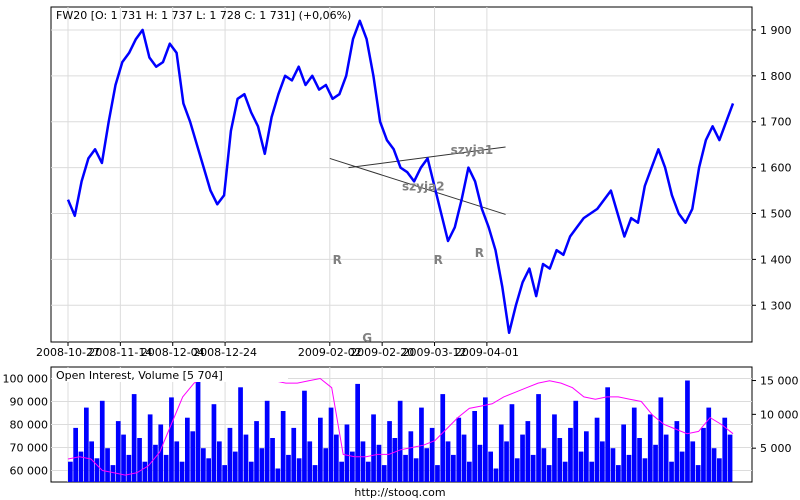  Describe the element at coordinates (435, 352) in the screenshot. I see `date-tick-label: 2009-03-12` at that location.